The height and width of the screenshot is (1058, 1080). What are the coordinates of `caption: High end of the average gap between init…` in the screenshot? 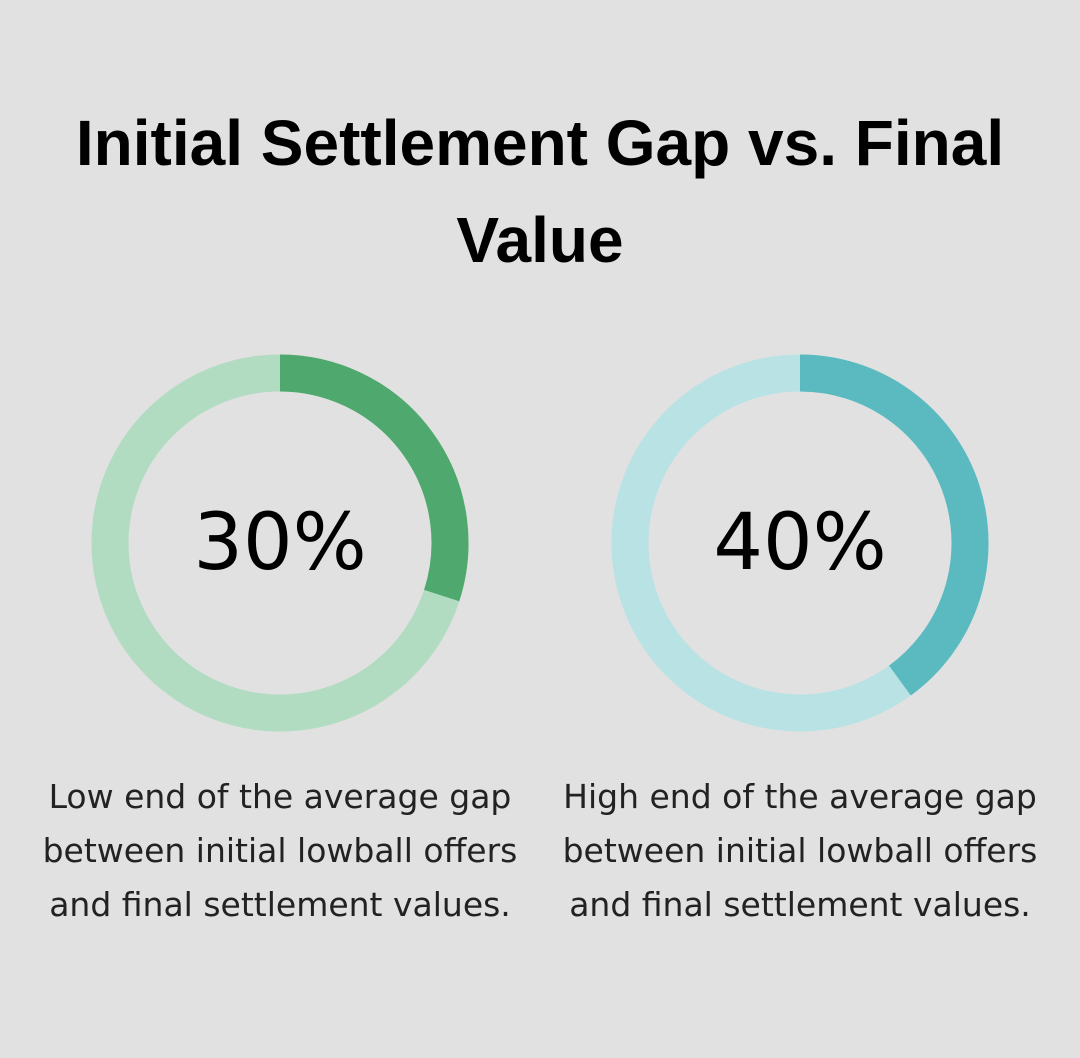 It's located at (800, 850).